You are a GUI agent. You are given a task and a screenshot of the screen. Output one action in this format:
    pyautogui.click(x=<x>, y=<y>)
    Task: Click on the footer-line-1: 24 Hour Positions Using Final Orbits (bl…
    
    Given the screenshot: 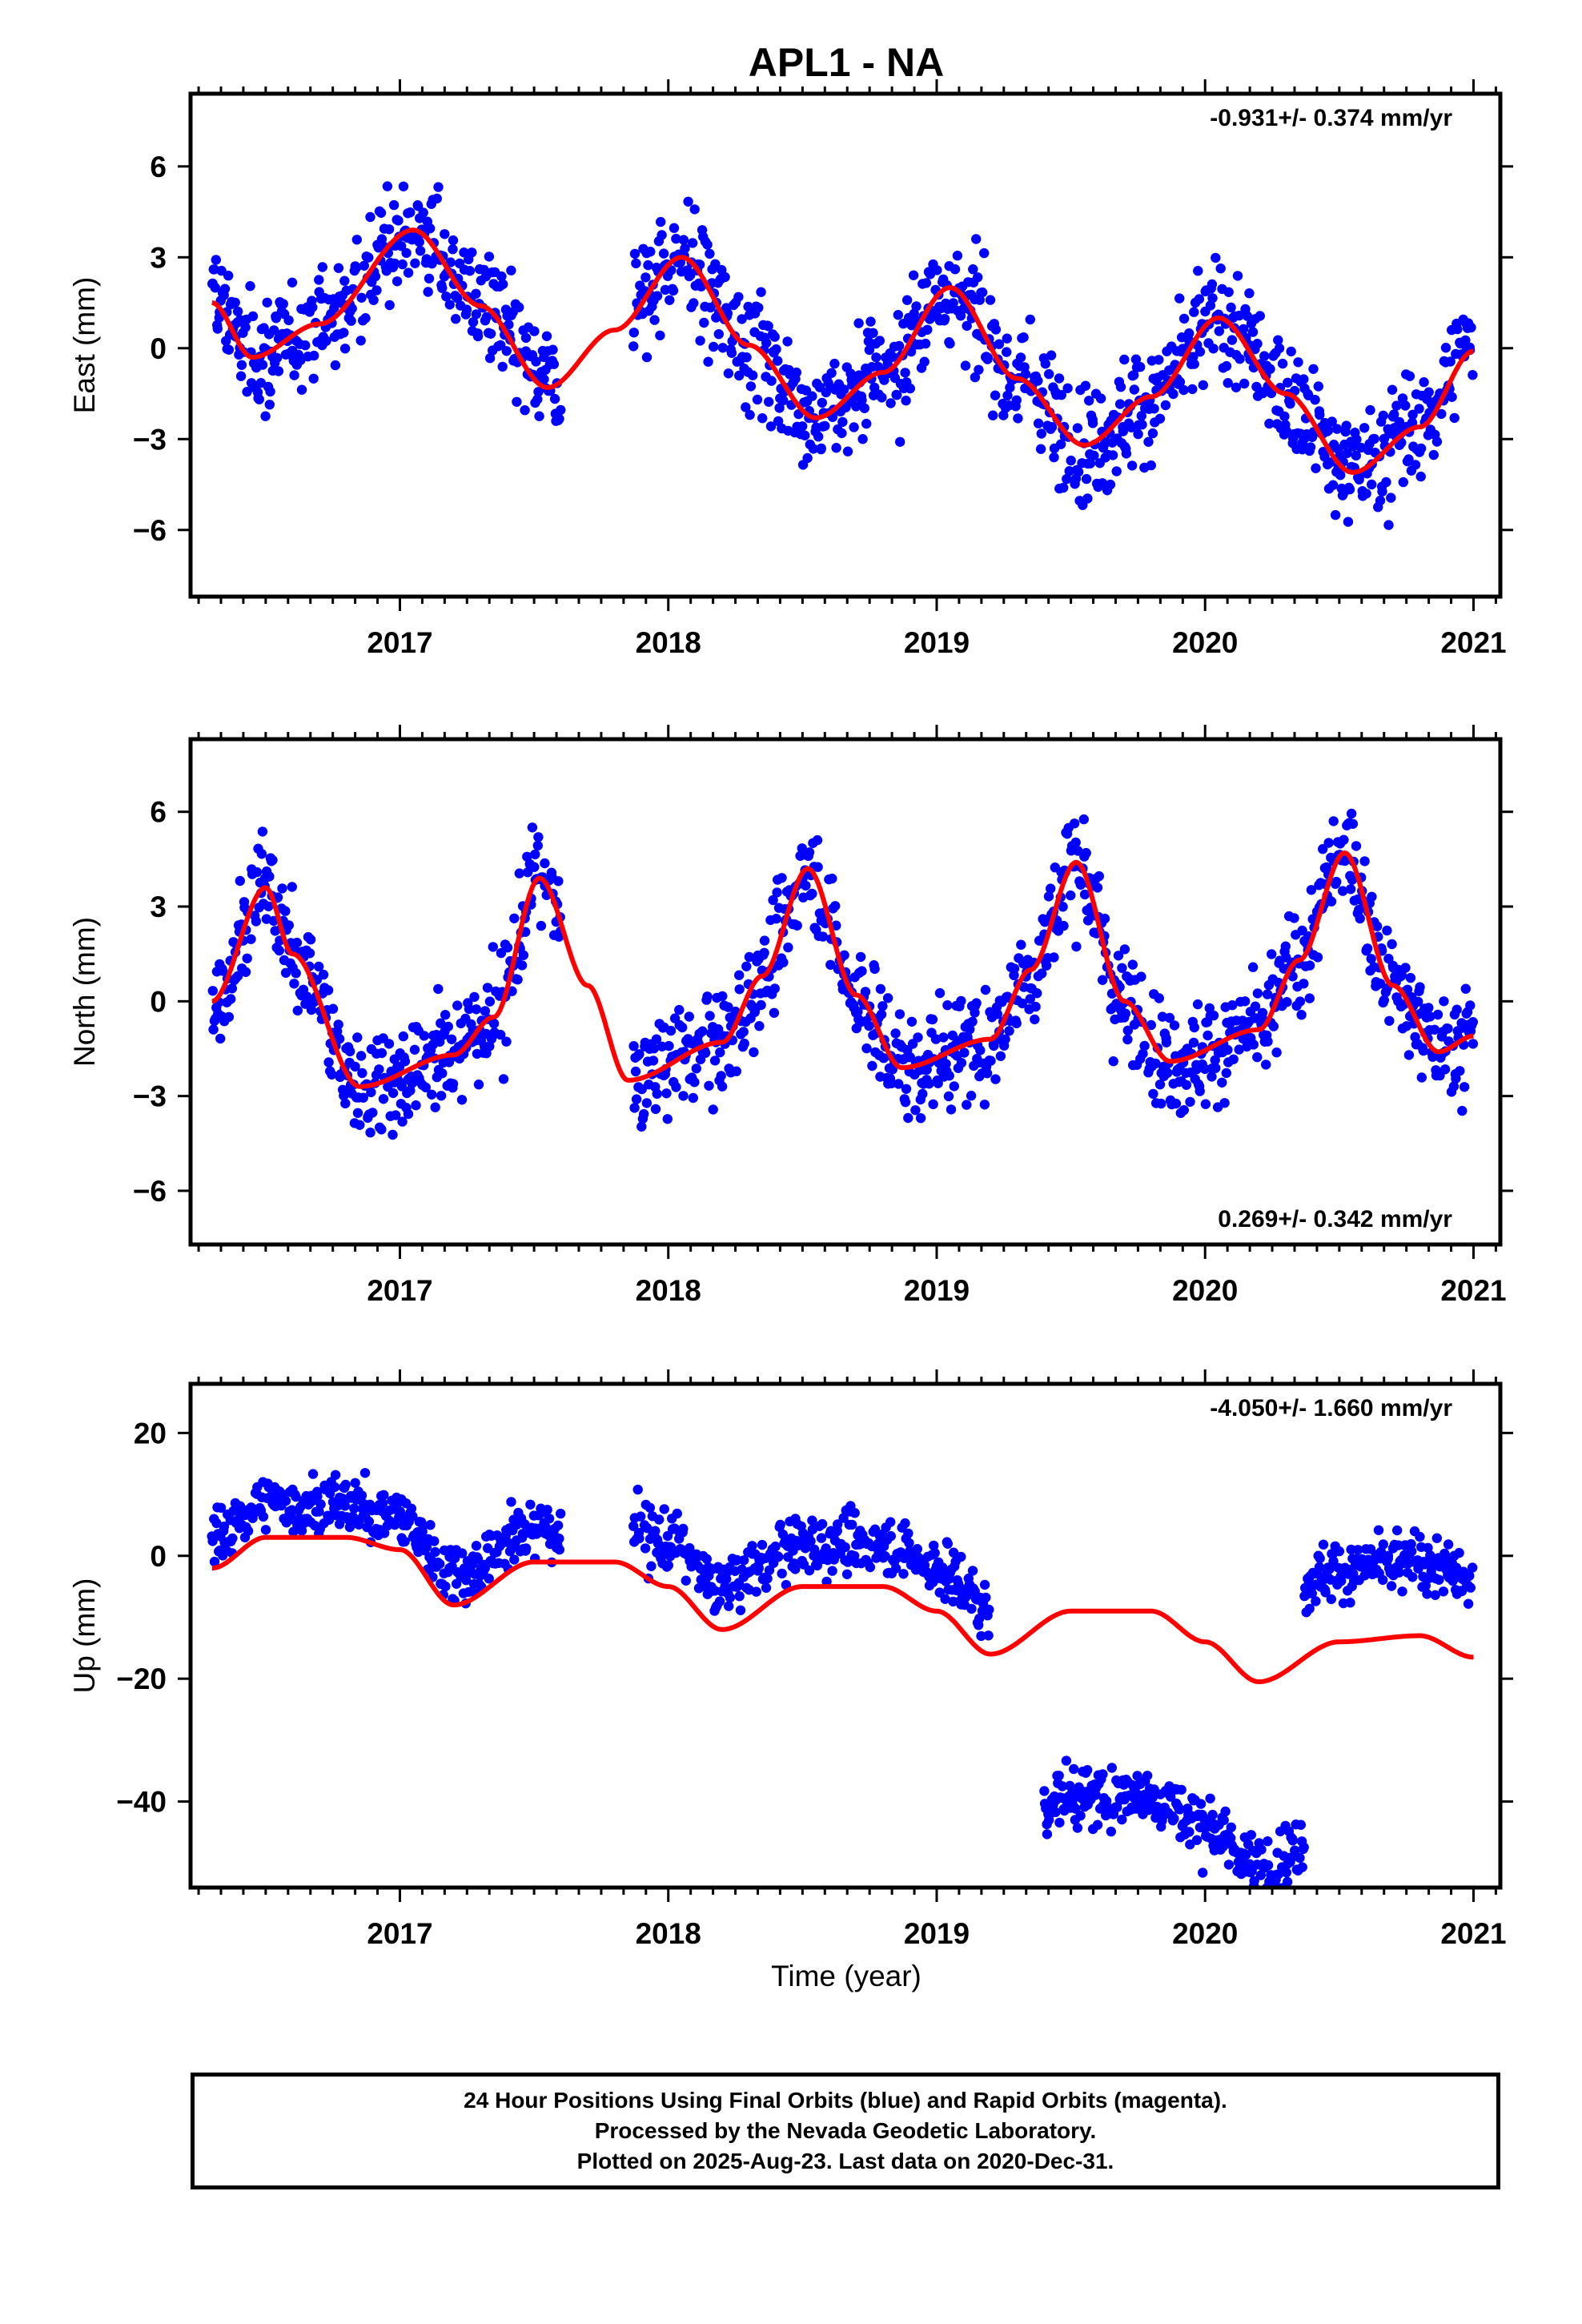 What is the action you would take?
    pyautogui.click(x=846, y=2100)
    